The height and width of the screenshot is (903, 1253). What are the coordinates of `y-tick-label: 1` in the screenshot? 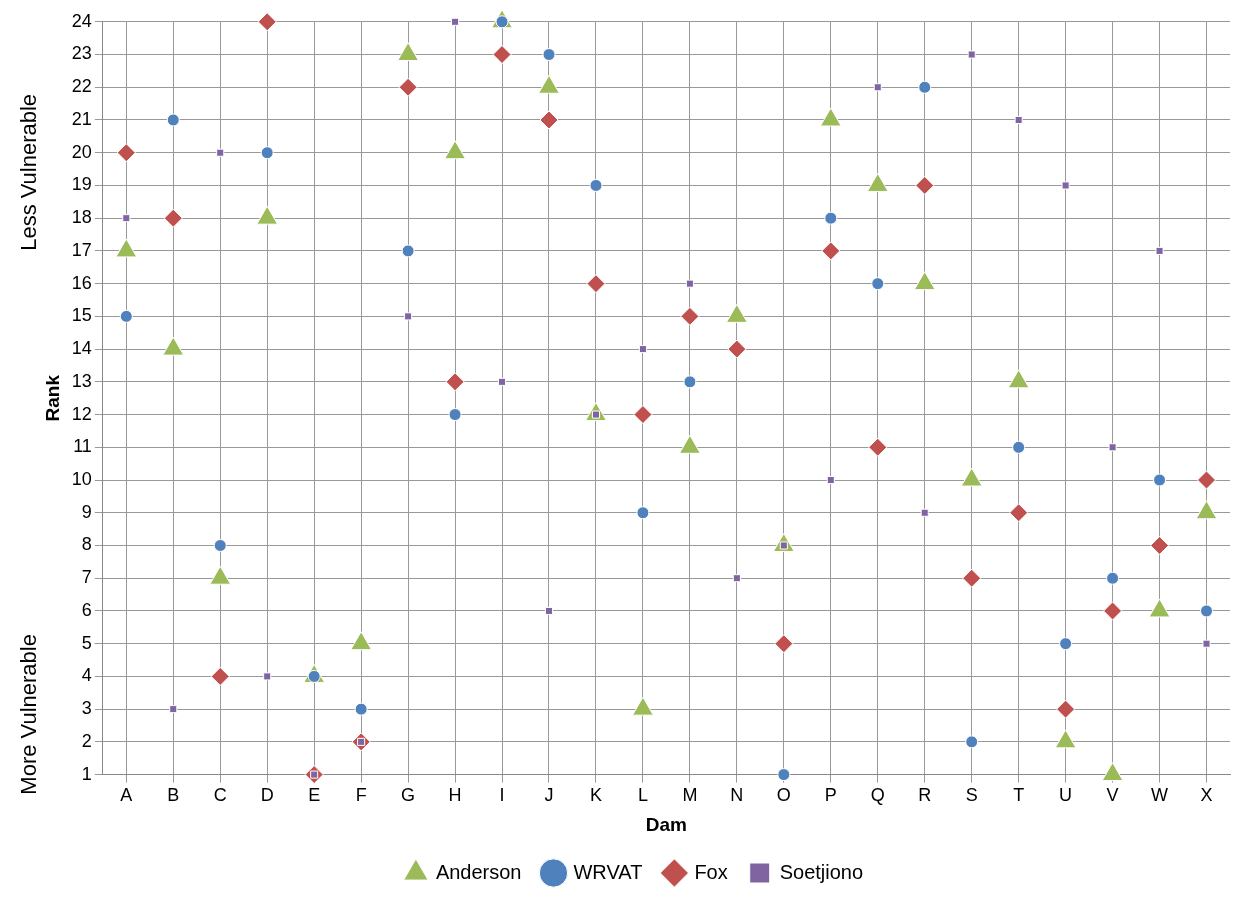 It's located at (86, 773).